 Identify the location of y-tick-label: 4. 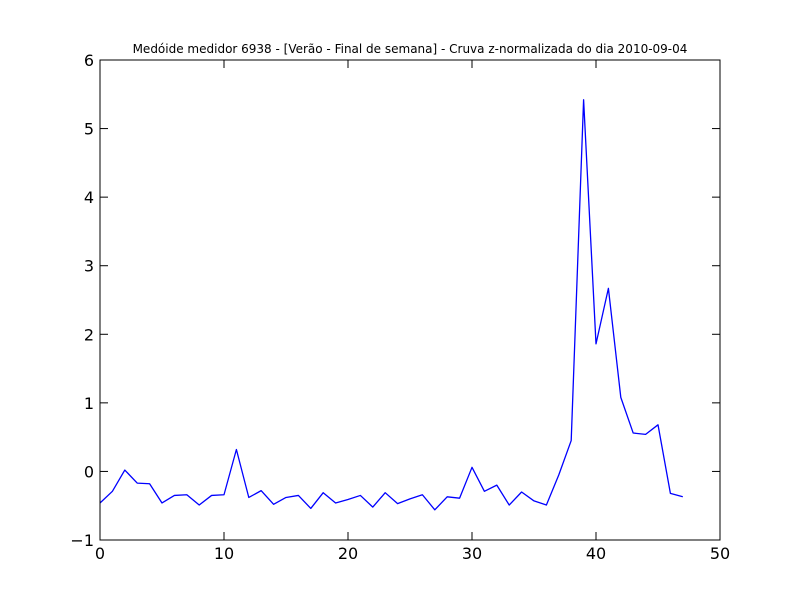
(89, 197).